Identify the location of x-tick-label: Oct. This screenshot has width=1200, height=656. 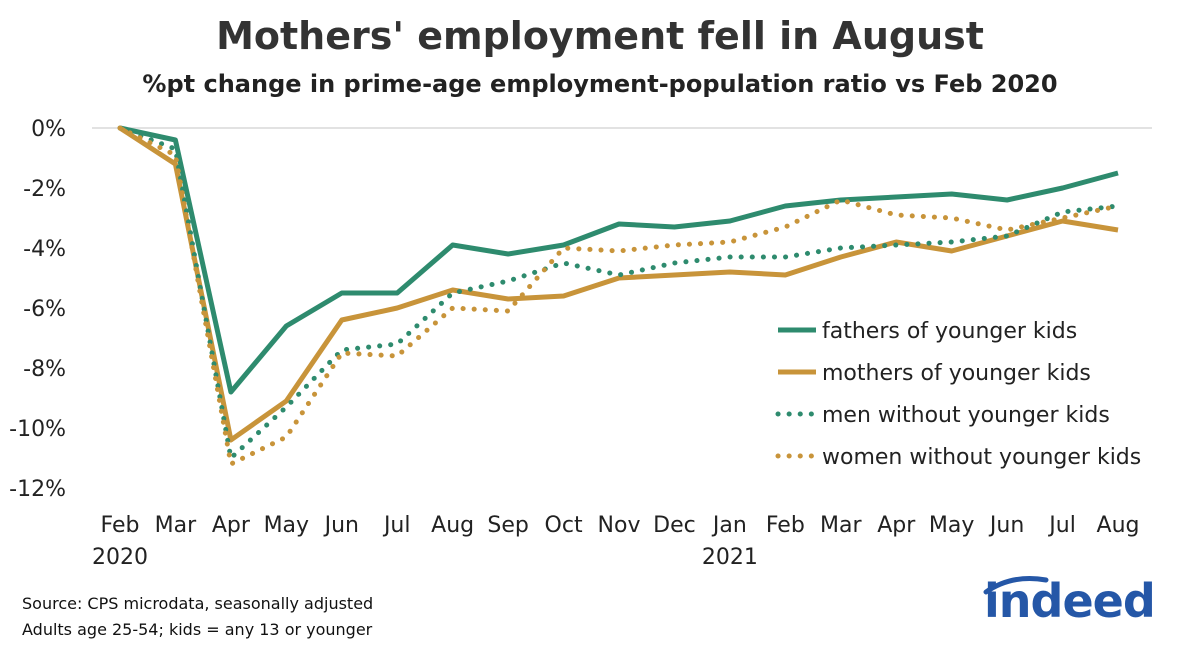
(564, 525).